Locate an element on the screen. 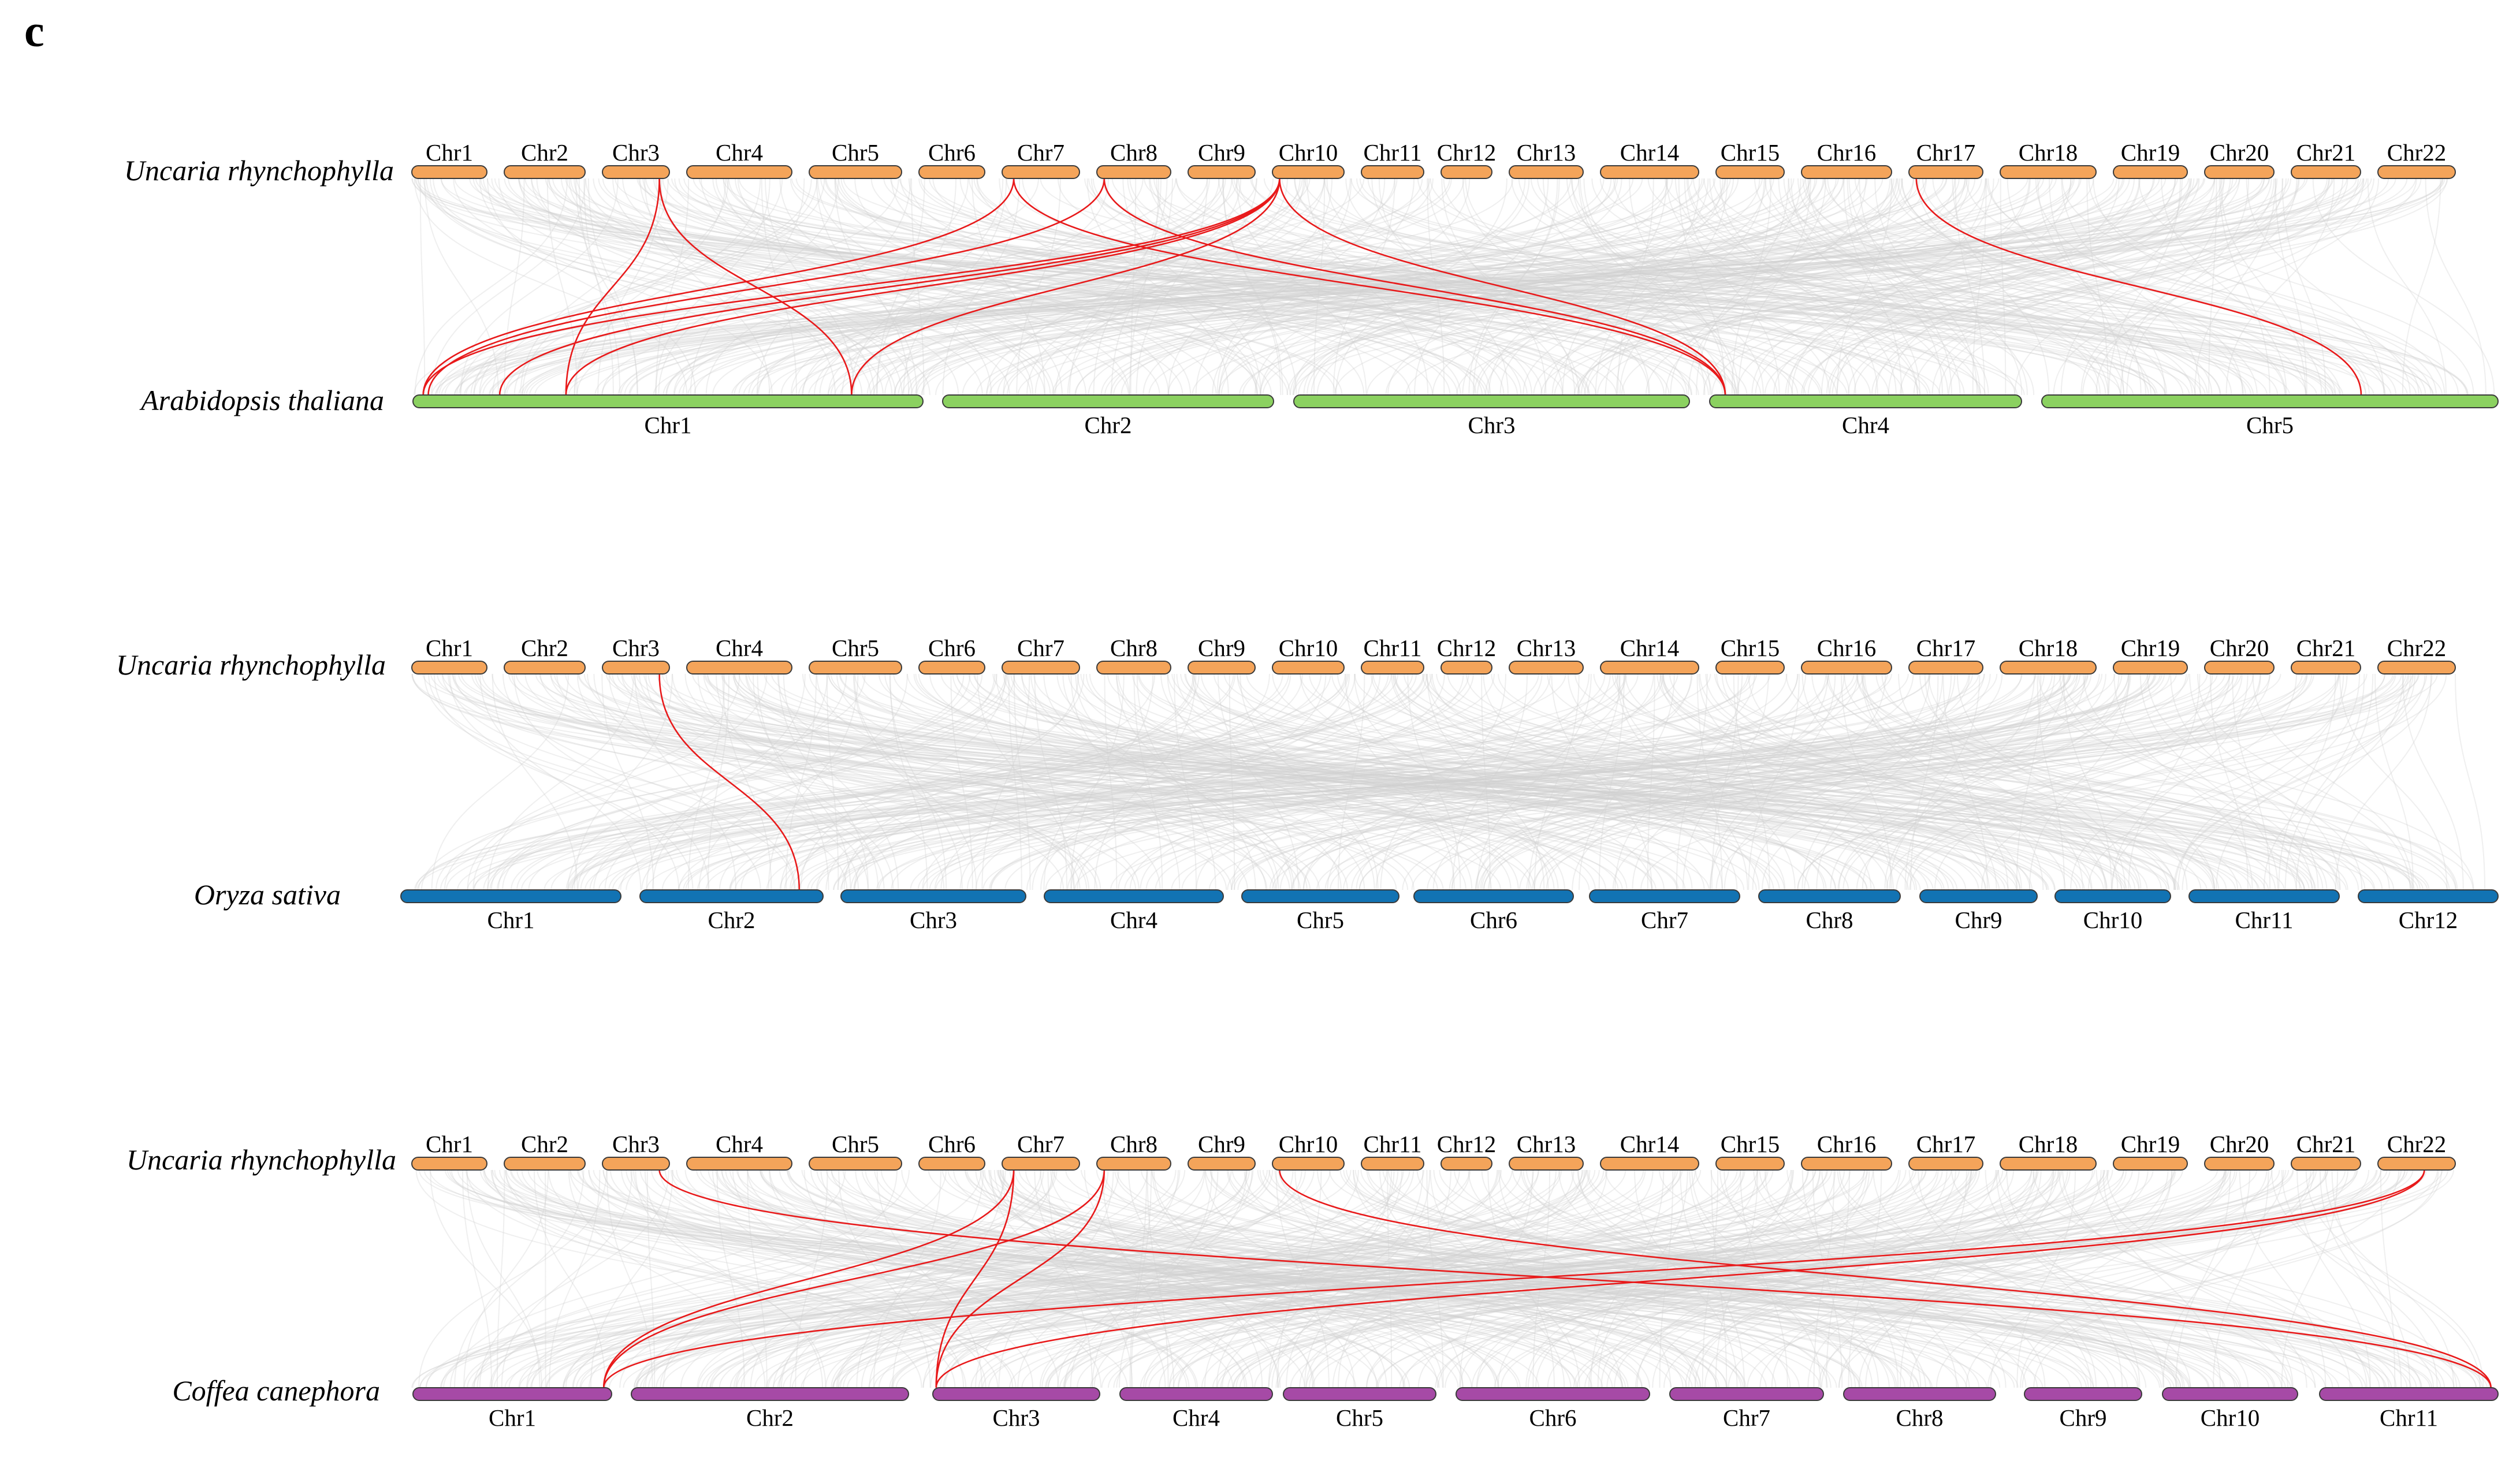  top-chromosome-chr13 is located at coordinates (1546, 1164).